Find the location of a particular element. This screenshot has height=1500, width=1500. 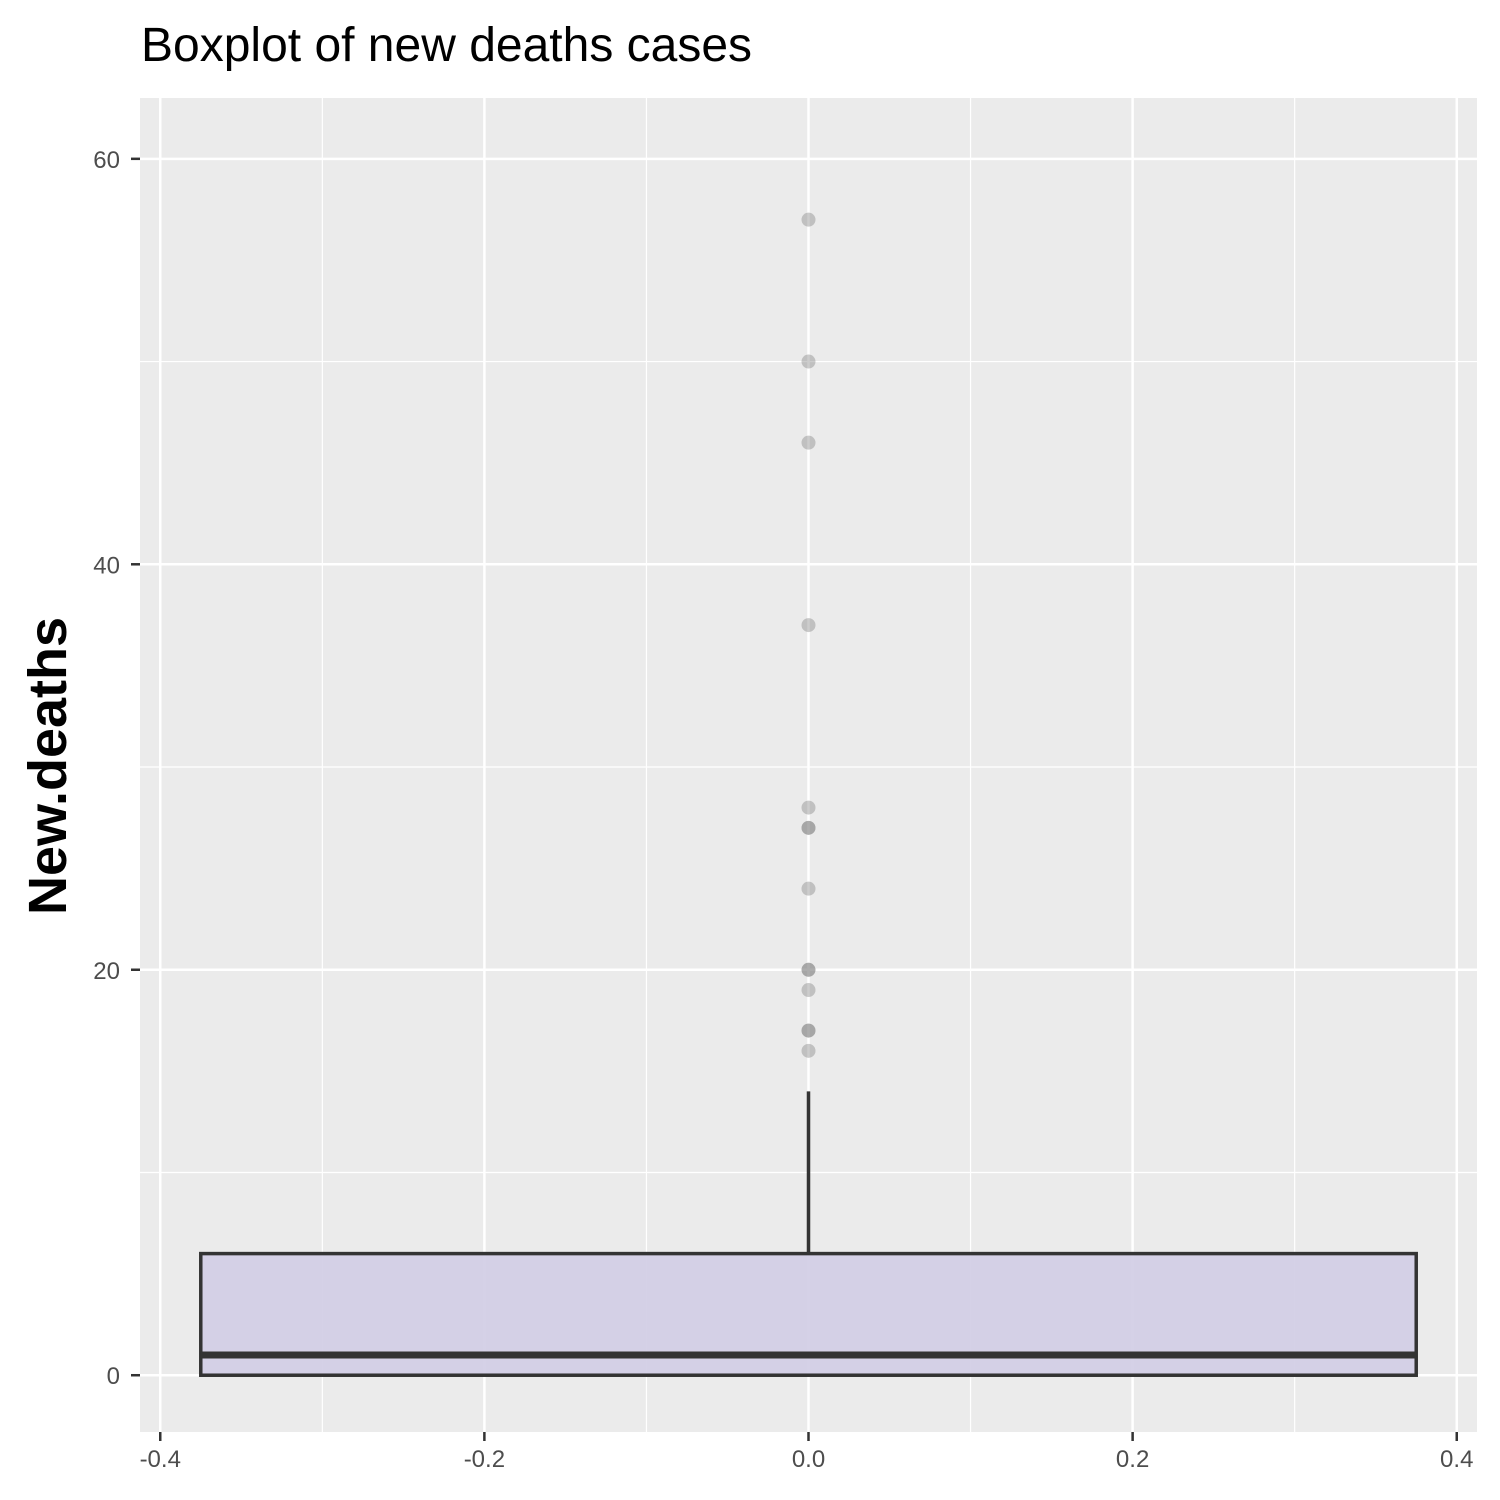

x-tick-label: 0.0 is located at coordinates (808, 1459).